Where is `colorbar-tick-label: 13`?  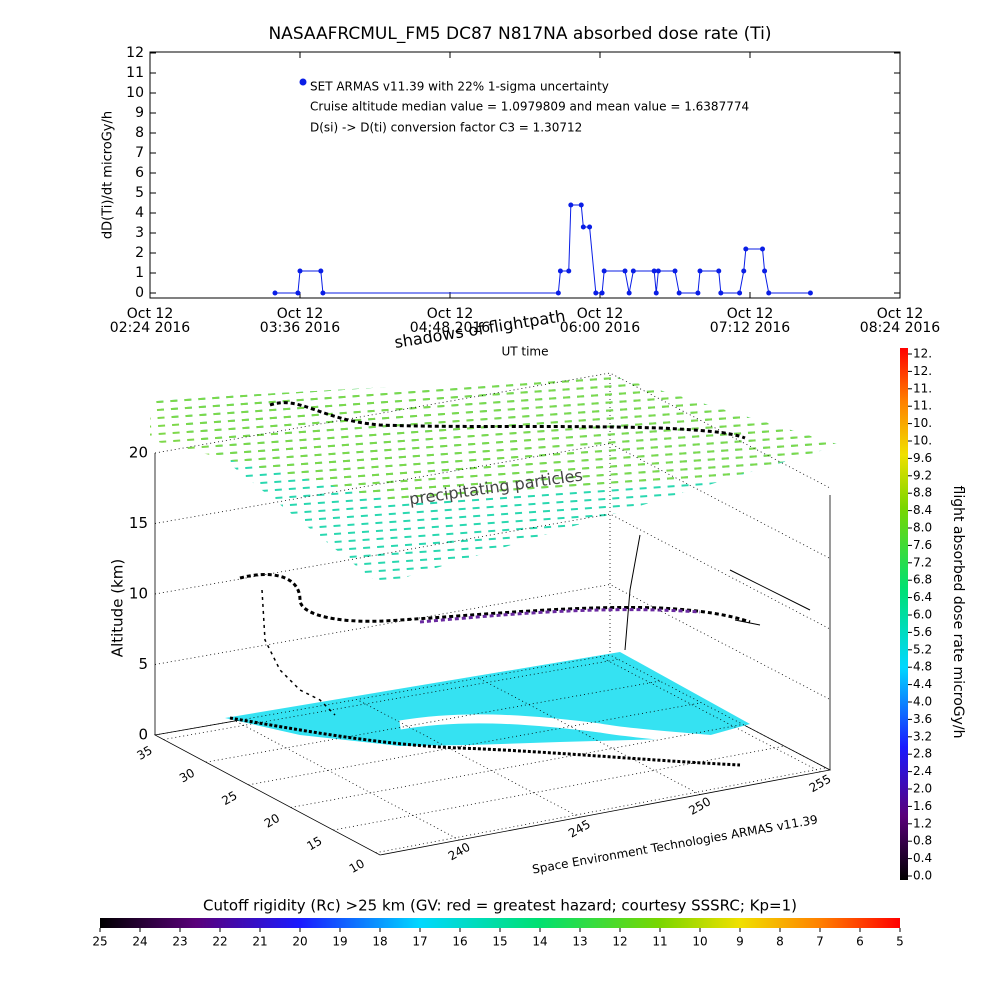
colorbar-tick-label: 13 is located at coordinates (579, 942).